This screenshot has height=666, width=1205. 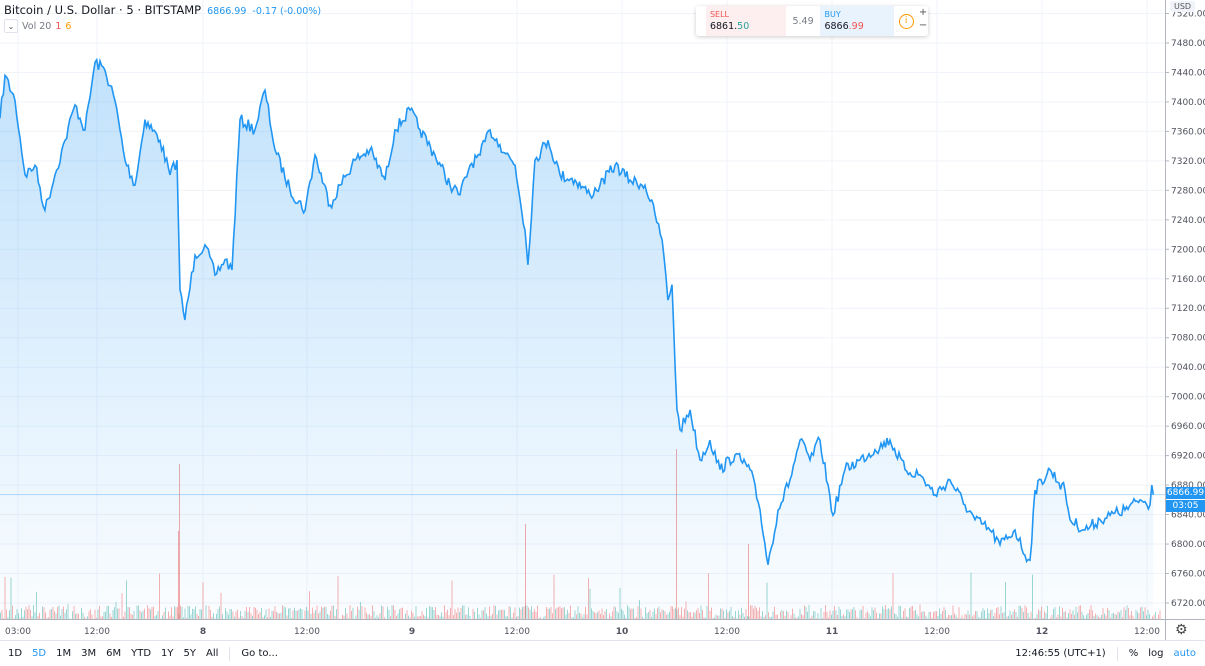 I want to click on price-tick-label: 7120.00, so click(x=1188, y=309).